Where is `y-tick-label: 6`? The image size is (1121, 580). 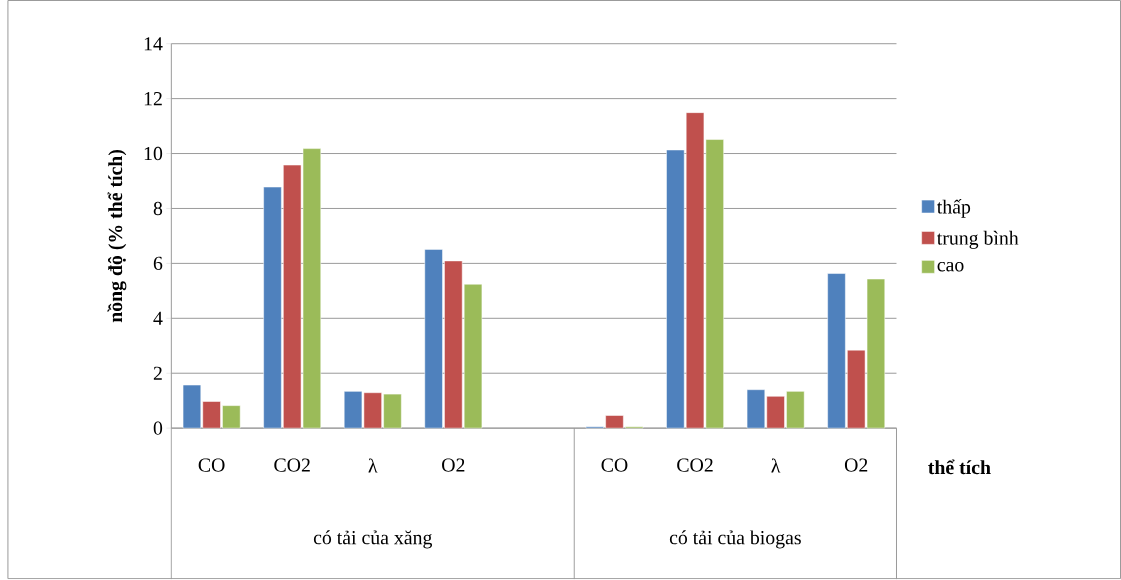
y-tick-label: 6 is located at coordinates (158, 263).